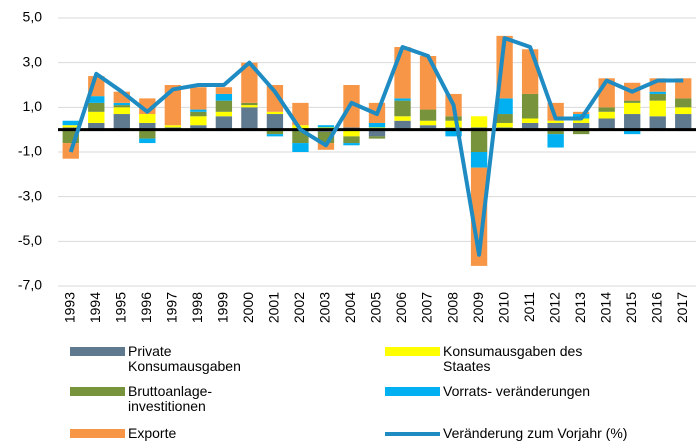 The height and width of the screenshot is (443, 696). Describe the element at coordinates (33, 17) in the screenshot. I see `y-tick-label: 5,0` at that location.